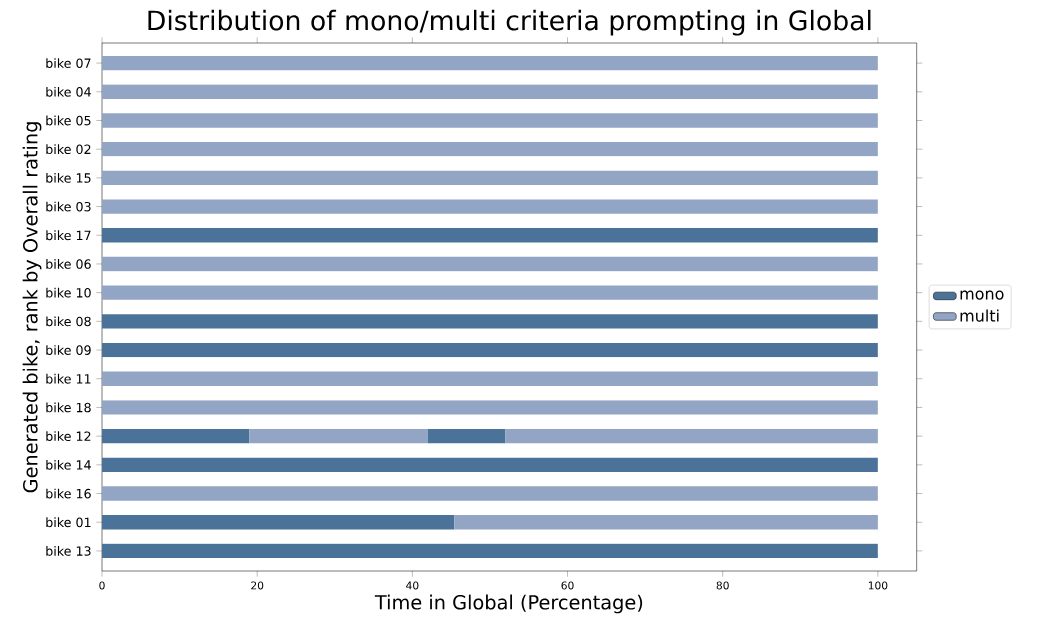 This screenshot has height=619, width=1041. I want to click on x-tick-label: 80, so click(722, 585).